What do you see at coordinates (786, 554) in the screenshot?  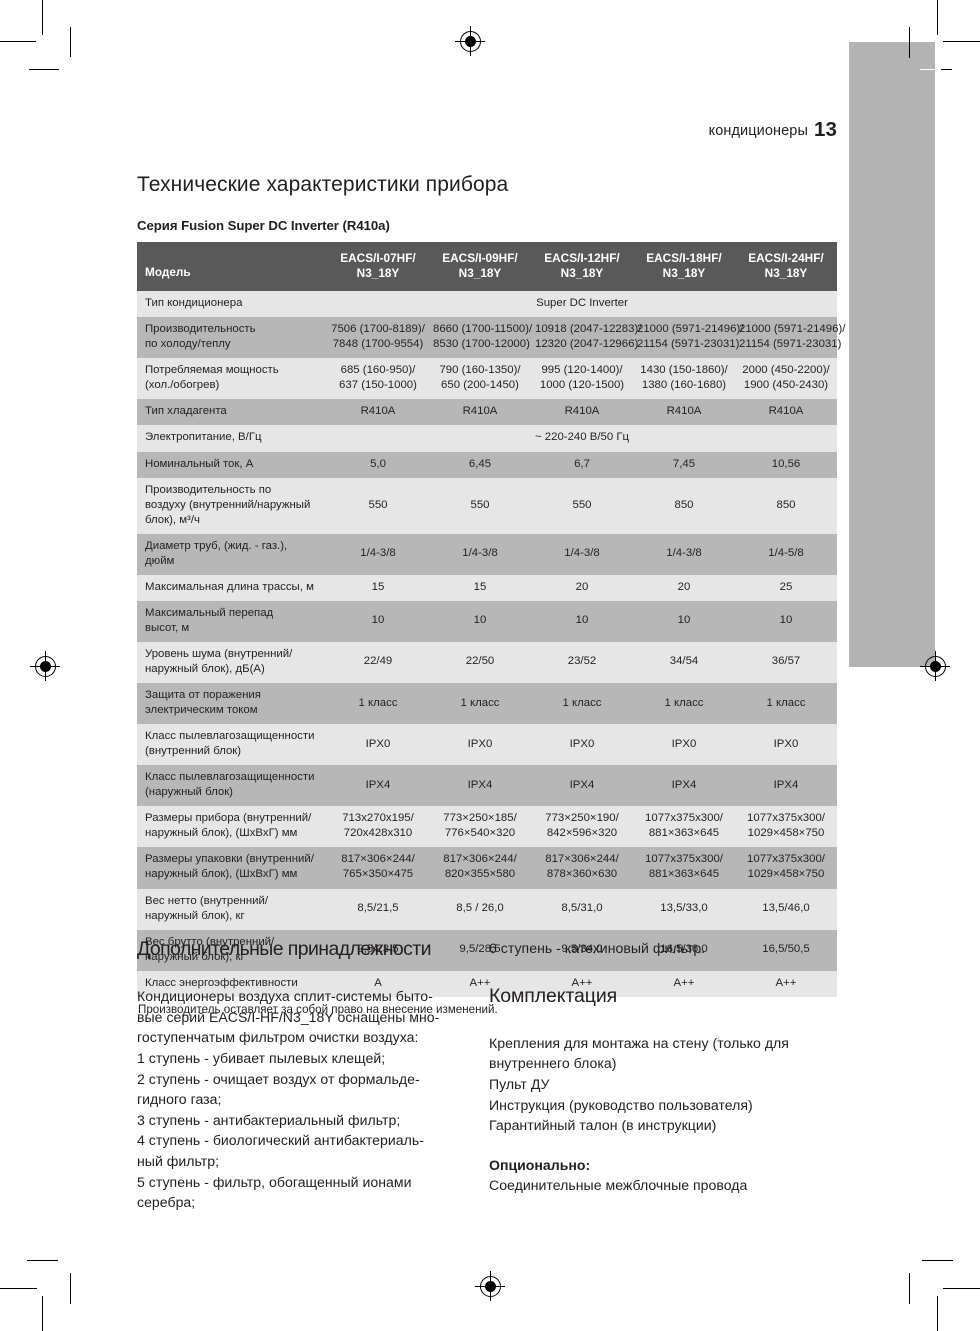 I see `table-cell: 1/4-5/8` at bounding box center [786, 554].